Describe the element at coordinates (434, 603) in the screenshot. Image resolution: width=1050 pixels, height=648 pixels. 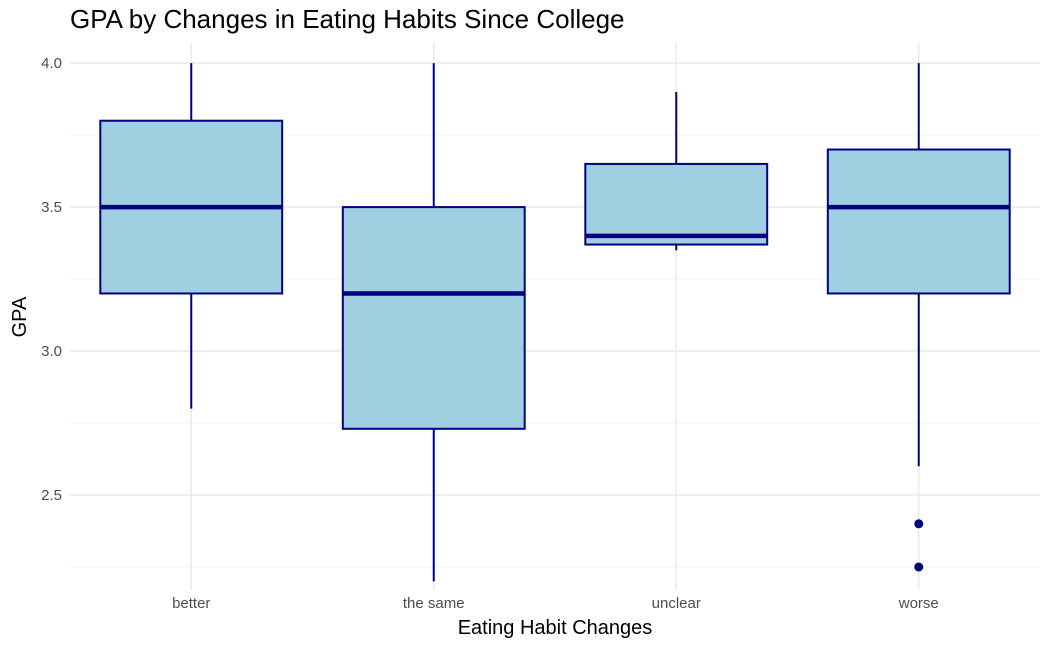
I see `x-tick-label: the same` at that location.